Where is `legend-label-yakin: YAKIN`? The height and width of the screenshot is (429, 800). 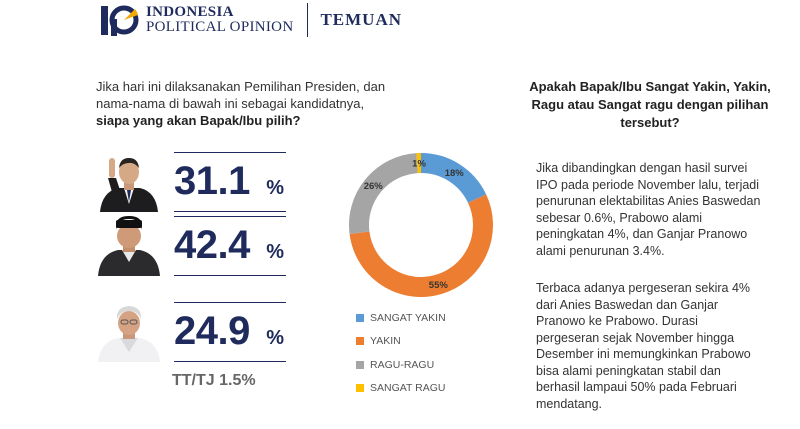 legend-label-yakin: YAKIN is located at coordinates (385, 341).